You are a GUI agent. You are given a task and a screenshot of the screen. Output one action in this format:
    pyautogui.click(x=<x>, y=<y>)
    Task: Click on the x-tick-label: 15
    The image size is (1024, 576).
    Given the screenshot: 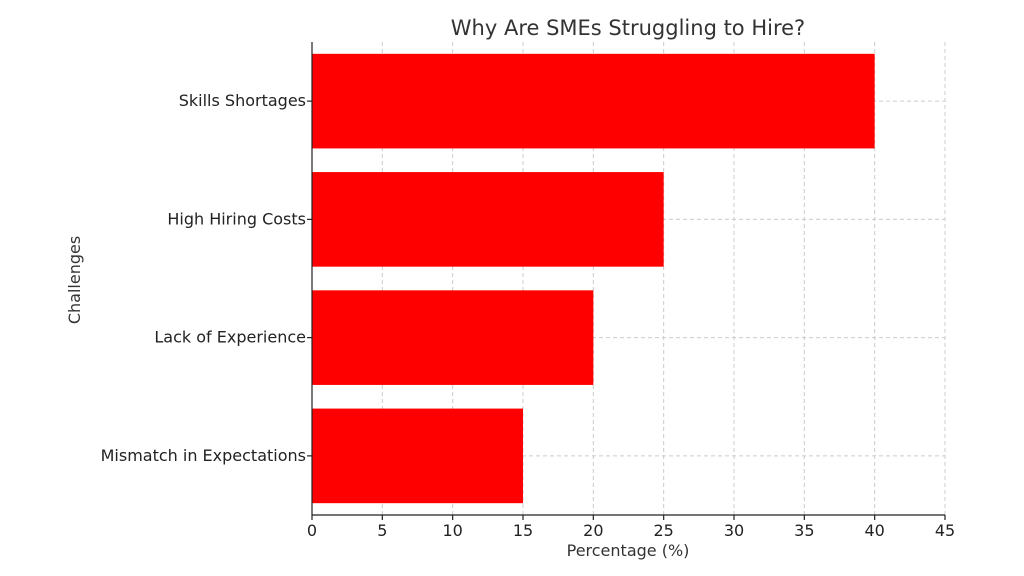 What is the action you would take?
    pyautogui.click(x=523, y=530)
    